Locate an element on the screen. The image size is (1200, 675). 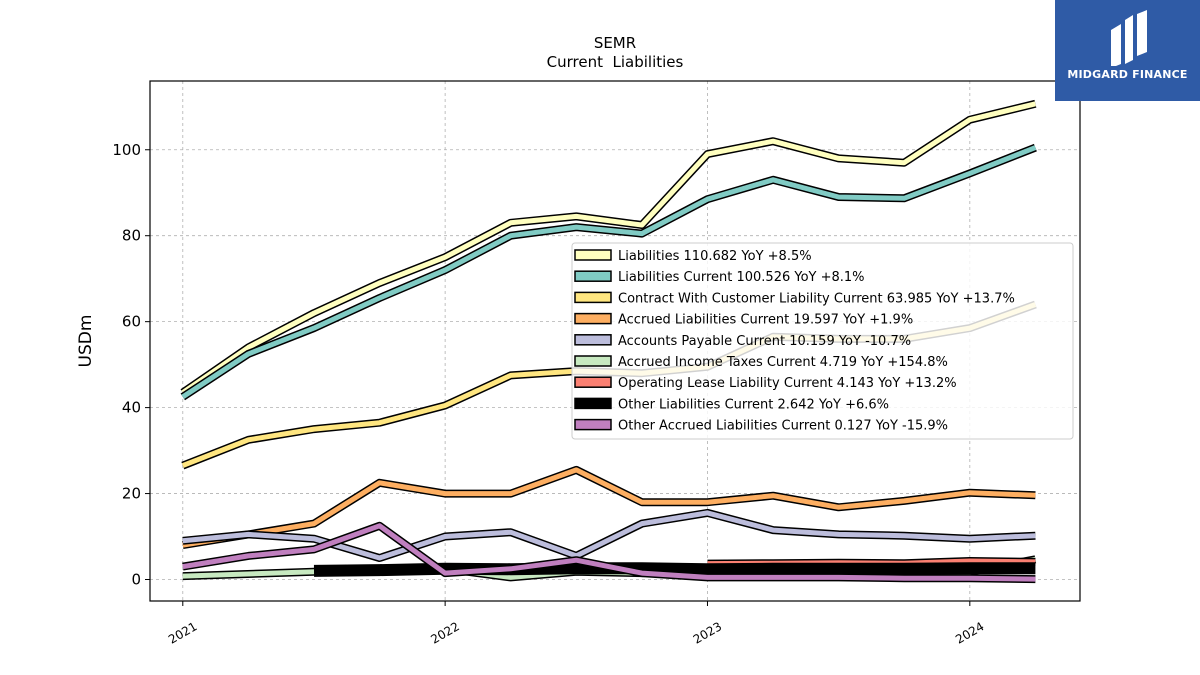
midgard-finance-logo: MIDGARD FINANCE is located at coordinates (1127, 50).